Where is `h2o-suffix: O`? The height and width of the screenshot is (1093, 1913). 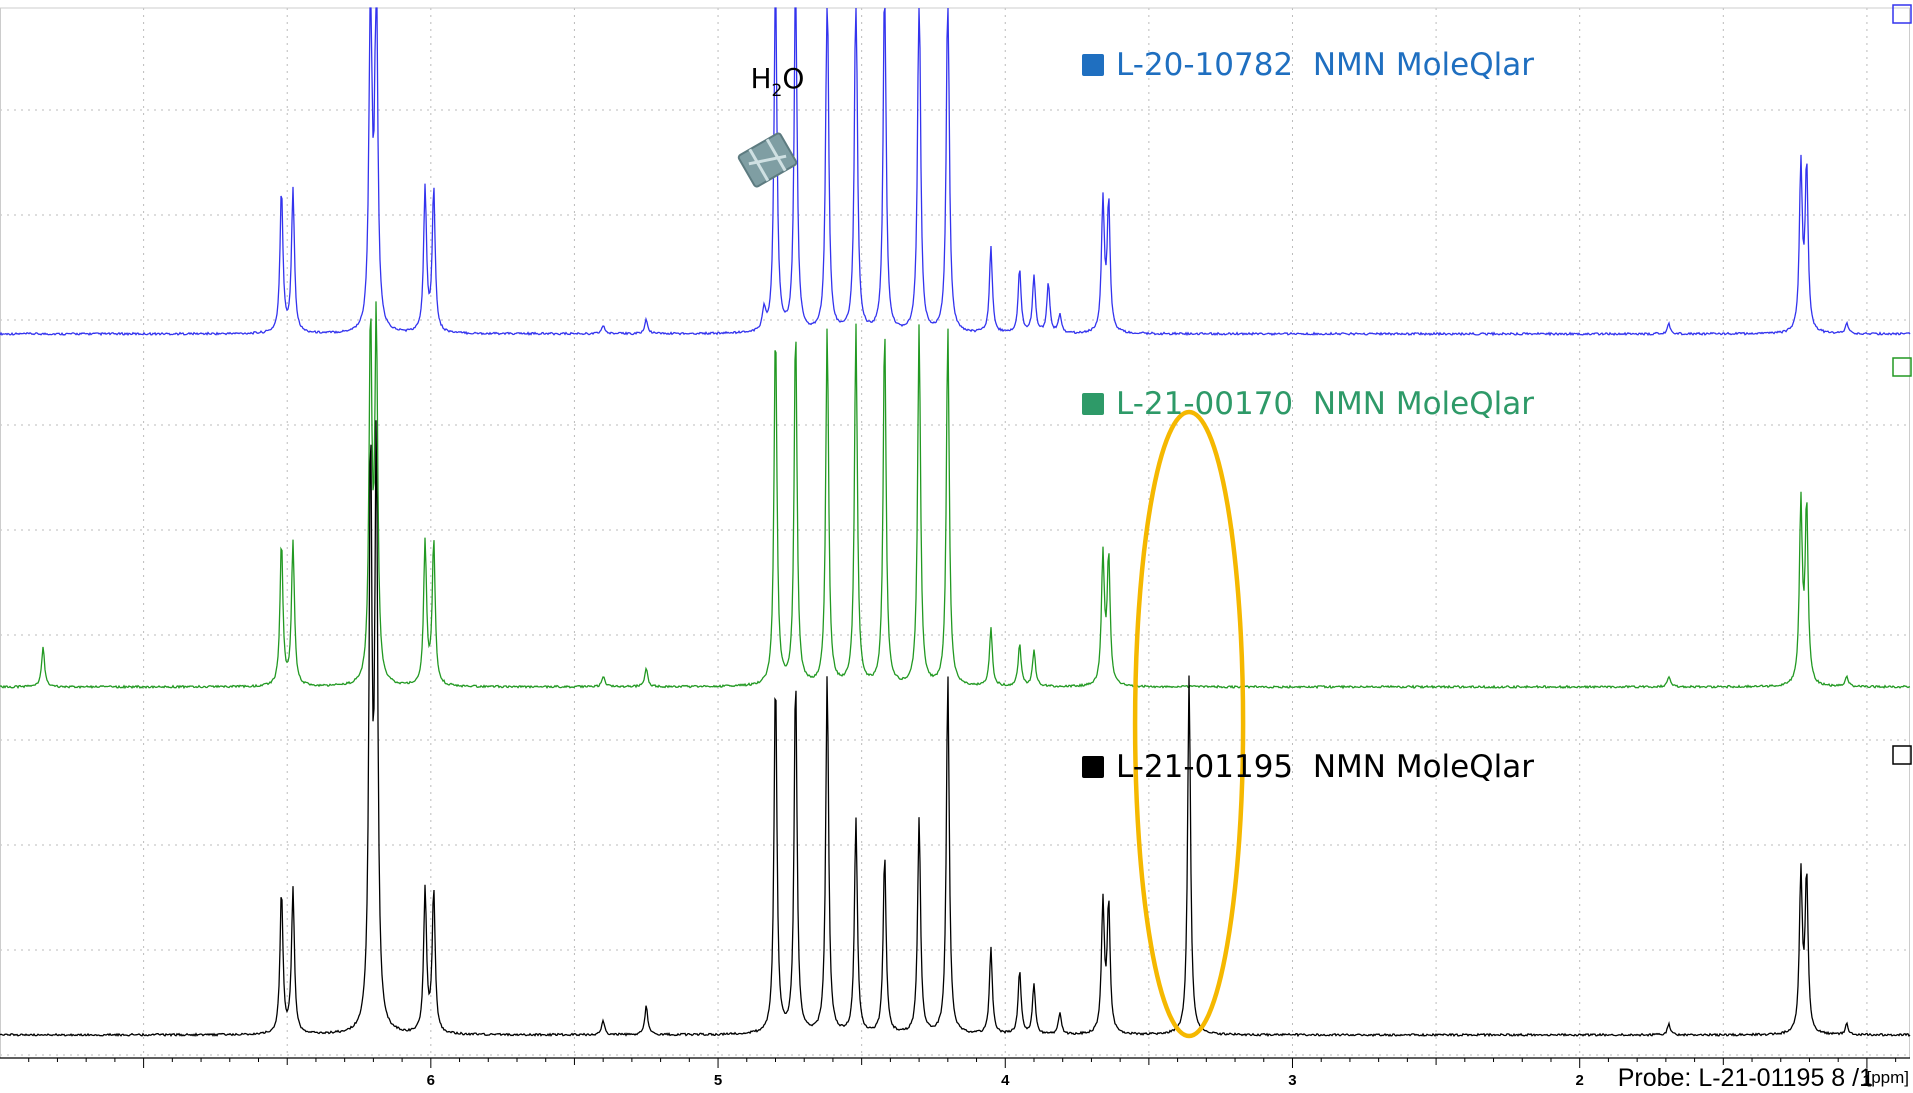 h2o-suffix: O is located at coordinates (793, 78).